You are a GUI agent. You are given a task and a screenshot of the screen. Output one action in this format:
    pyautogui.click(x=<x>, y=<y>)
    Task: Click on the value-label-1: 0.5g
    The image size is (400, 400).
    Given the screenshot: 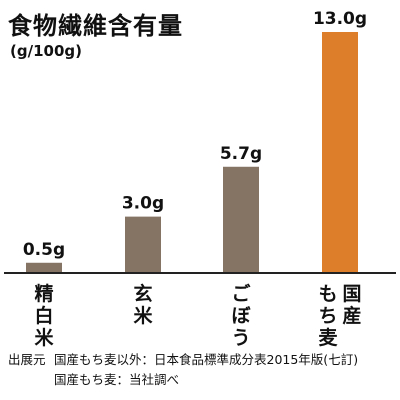 What is the action you would take?
    pyautogui.click(x=44, y=250)
    